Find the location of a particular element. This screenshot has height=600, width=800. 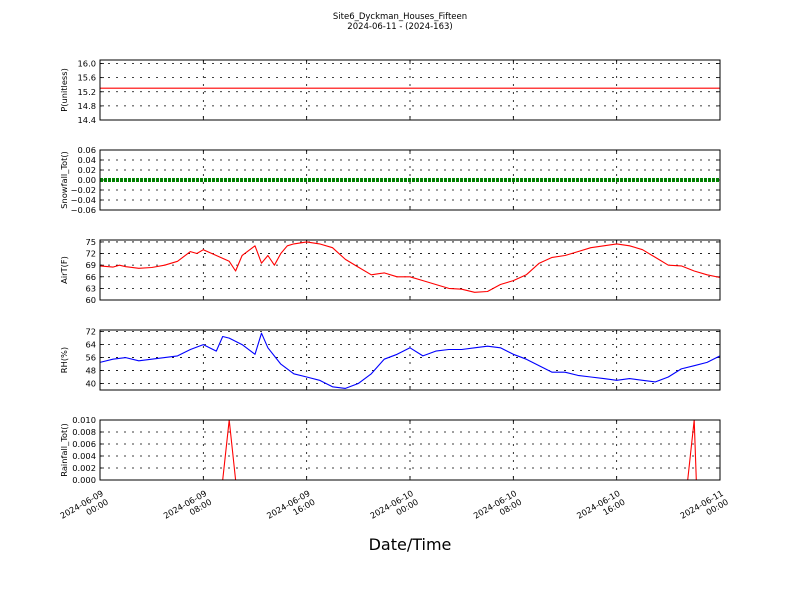

y-axis-label: Snowfall_Tot() is located at coordinates (64, 180).